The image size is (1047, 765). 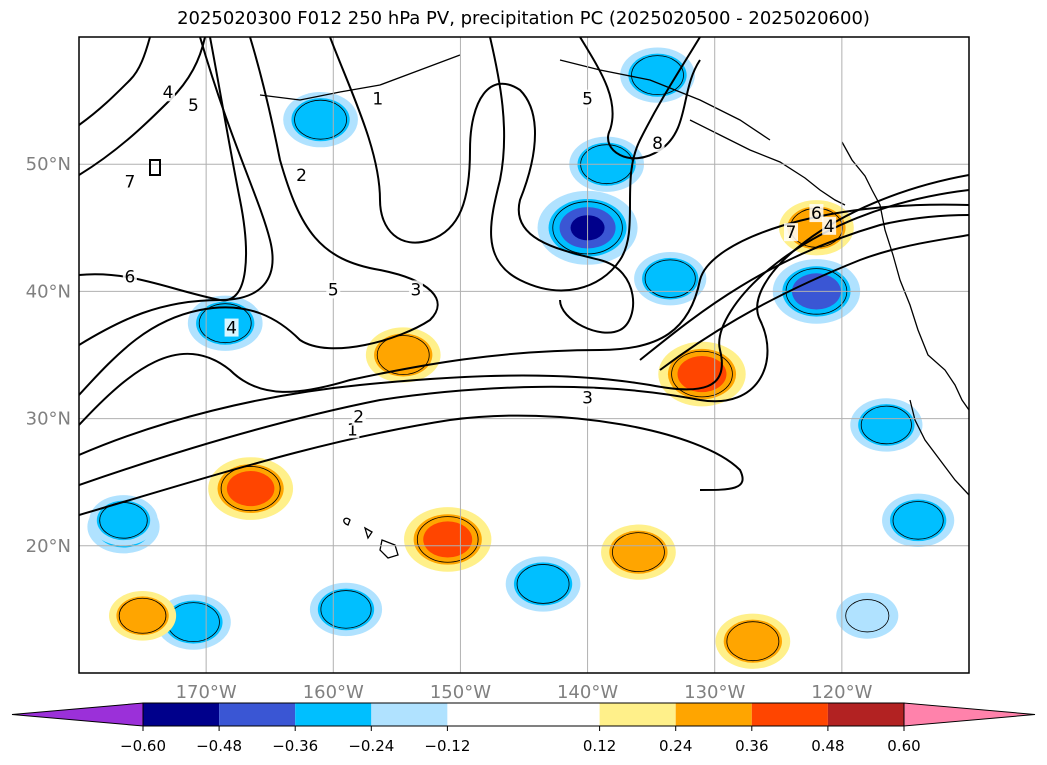 I want to click on contour-label: 4, so click(x=168, y=93).